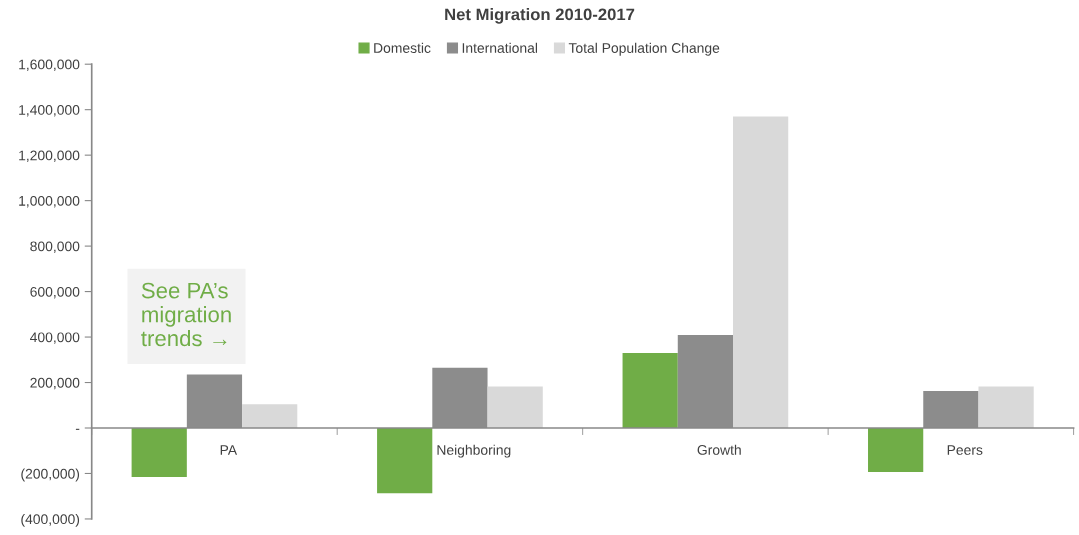  What do you see at coordinates (965, 450) in the screenshot?
I see `x-tick-label: Peers` at bounding box center [965, 450].